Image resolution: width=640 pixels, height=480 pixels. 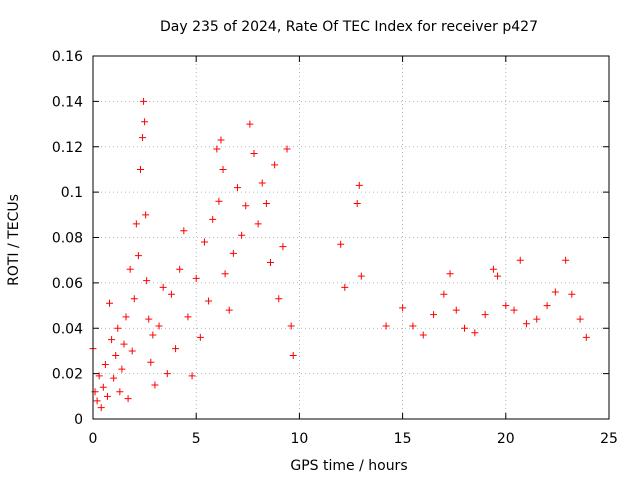 What do you see at coordinates (609, 439) in the screenshot?
I see `x-tick-label-5: 25` at bounding box center [609, 439].